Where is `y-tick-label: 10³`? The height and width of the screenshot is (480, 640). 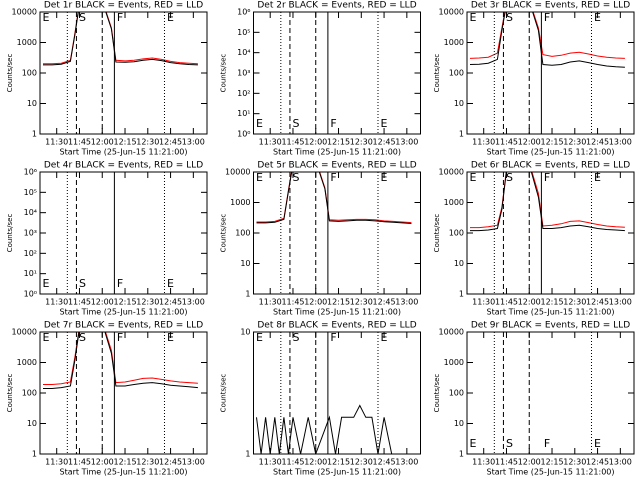 y-tick-label: 10³ is located at coordinates (30, 233).